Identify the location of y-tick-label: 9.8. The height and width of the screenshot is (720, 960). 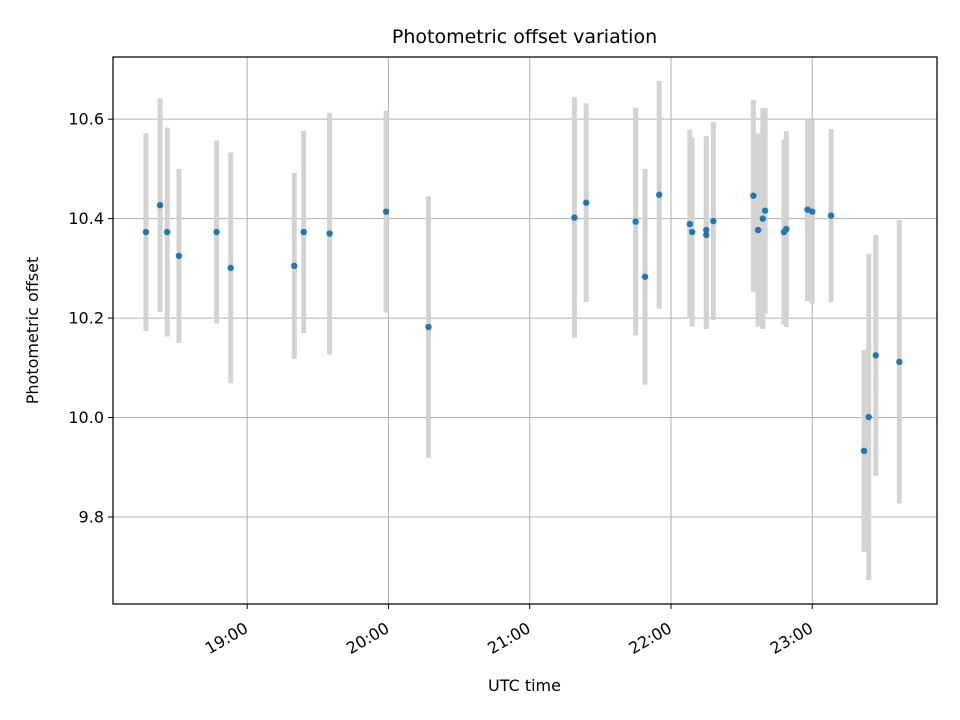
(91, 516).